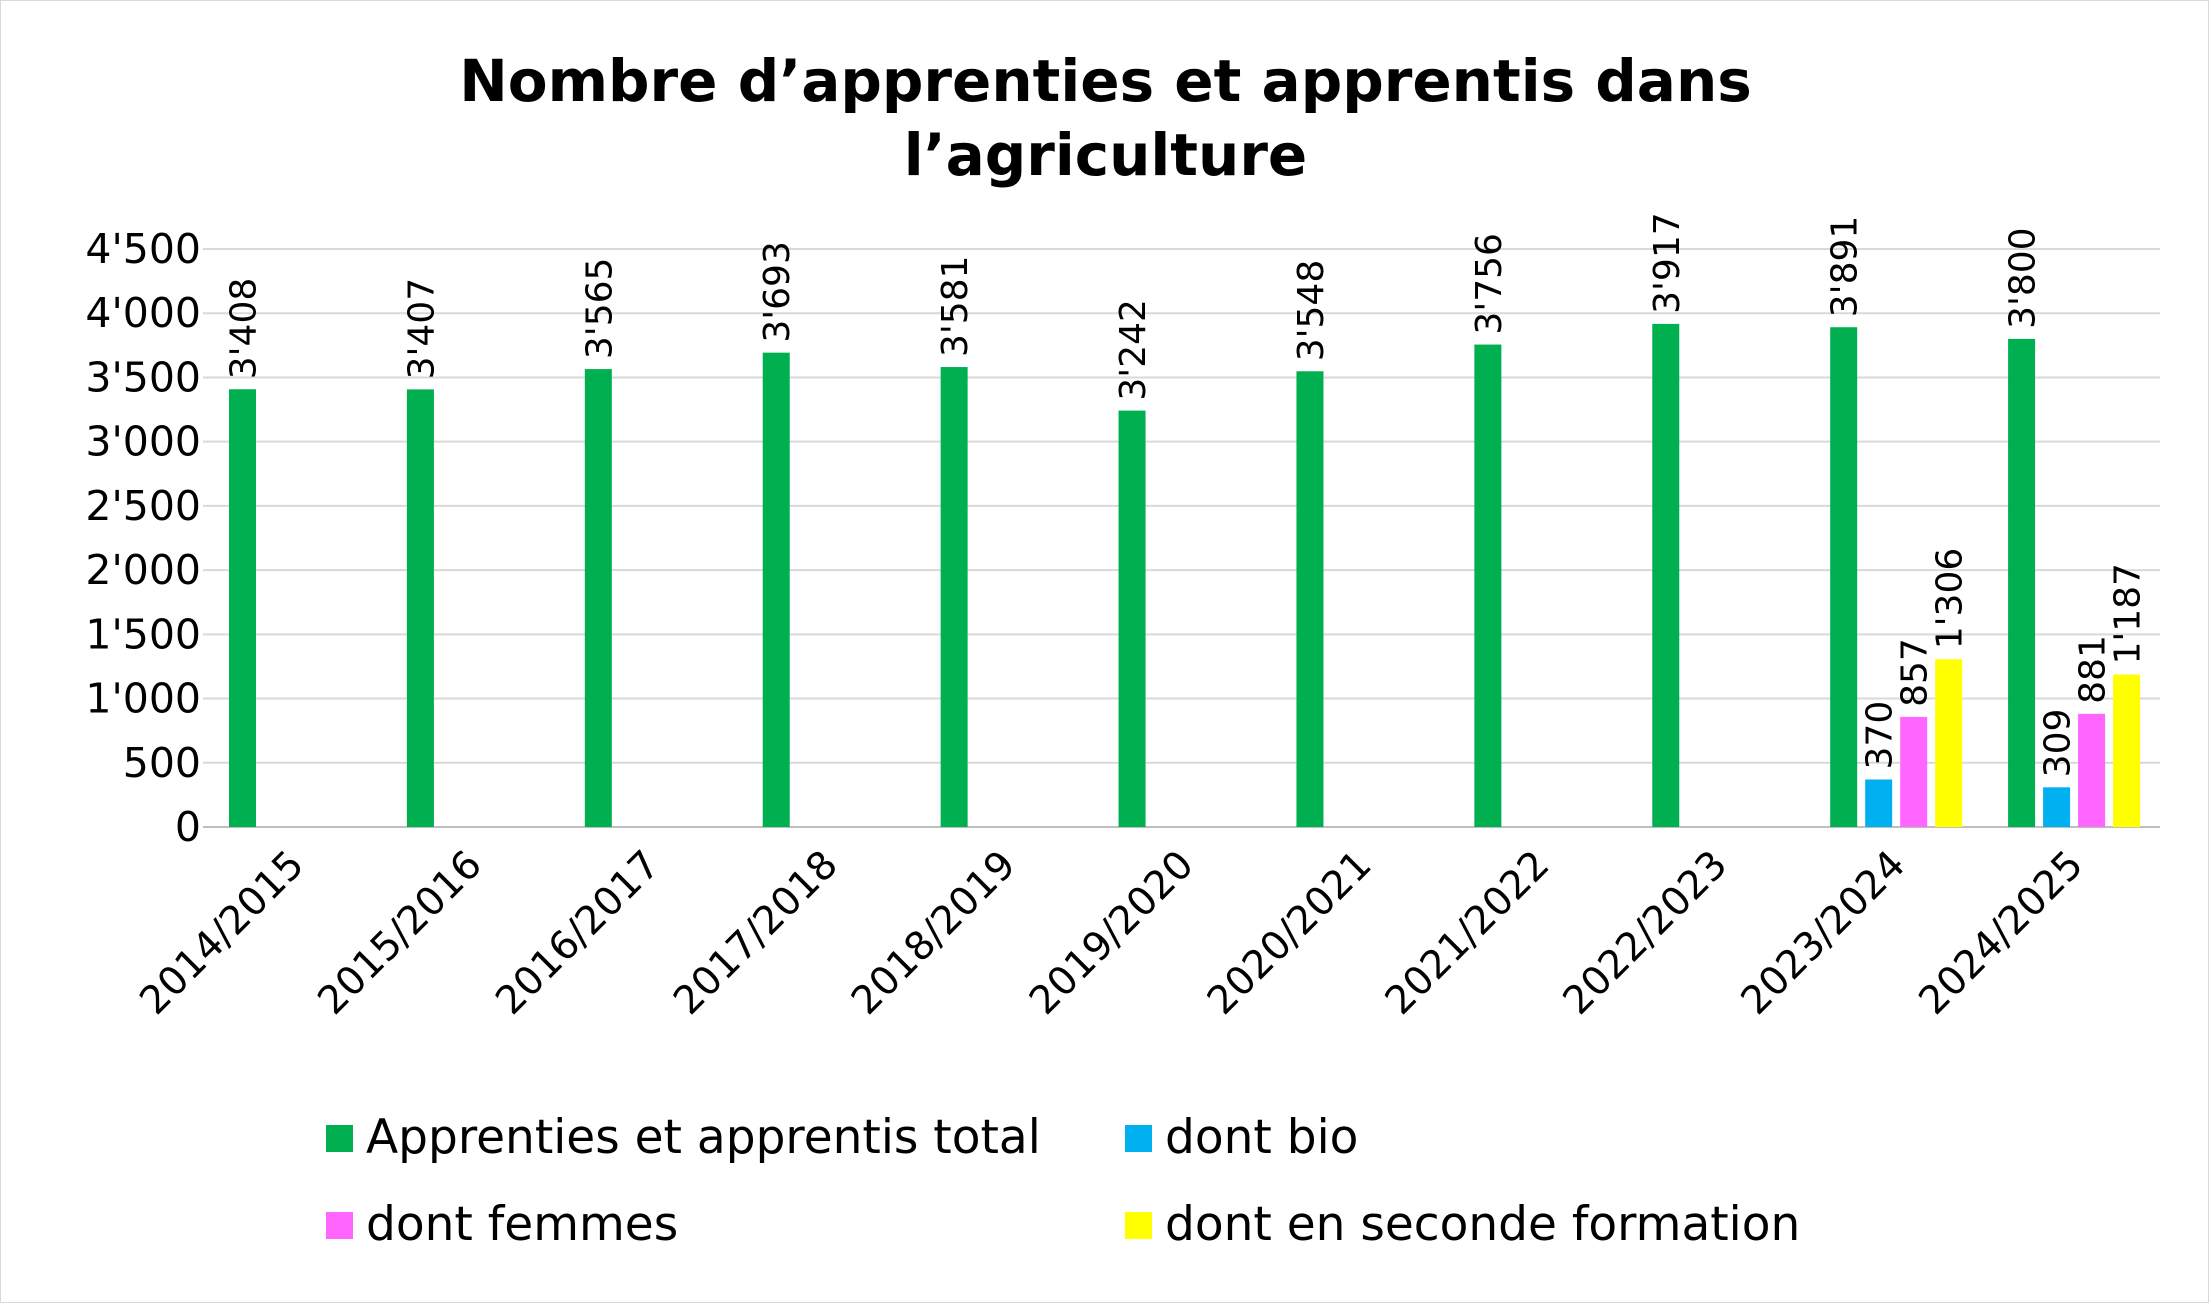 This screenshot has height=1305, width=2211. I want to click on data-label: 3'891, so click(1845, 267).